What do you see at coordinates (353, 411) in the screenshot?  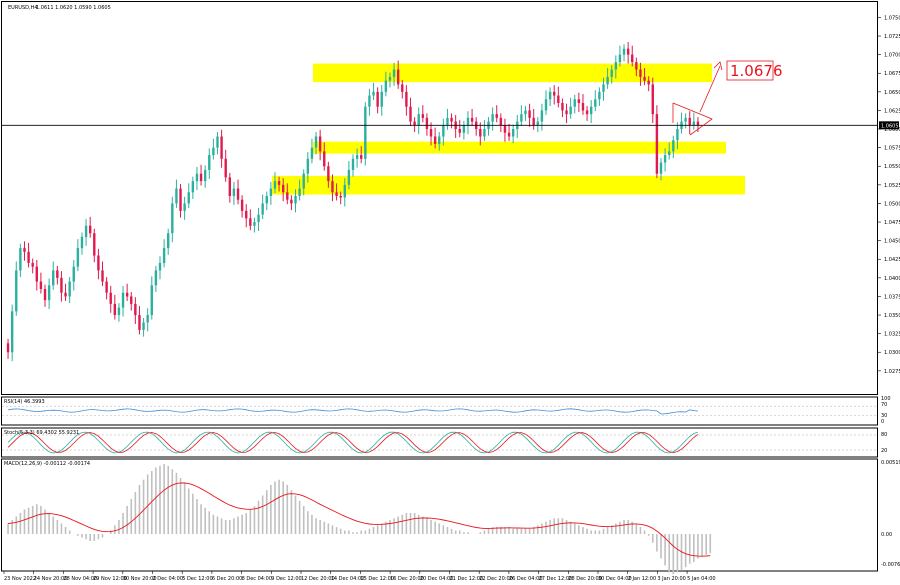 I see `rsi-line` at bounding box center [353, 411].